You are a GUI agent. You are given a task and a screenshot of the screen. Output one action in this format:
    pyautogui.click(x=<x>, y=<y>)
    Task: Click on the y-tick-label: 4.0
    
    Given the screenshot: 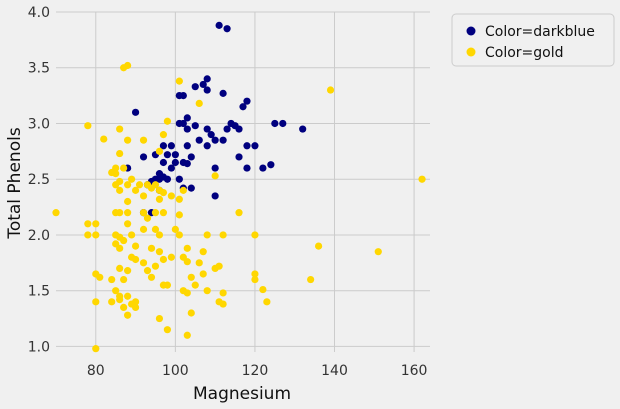 What is the action you would take?
    pyautogui.click(x=39, y=13)
    